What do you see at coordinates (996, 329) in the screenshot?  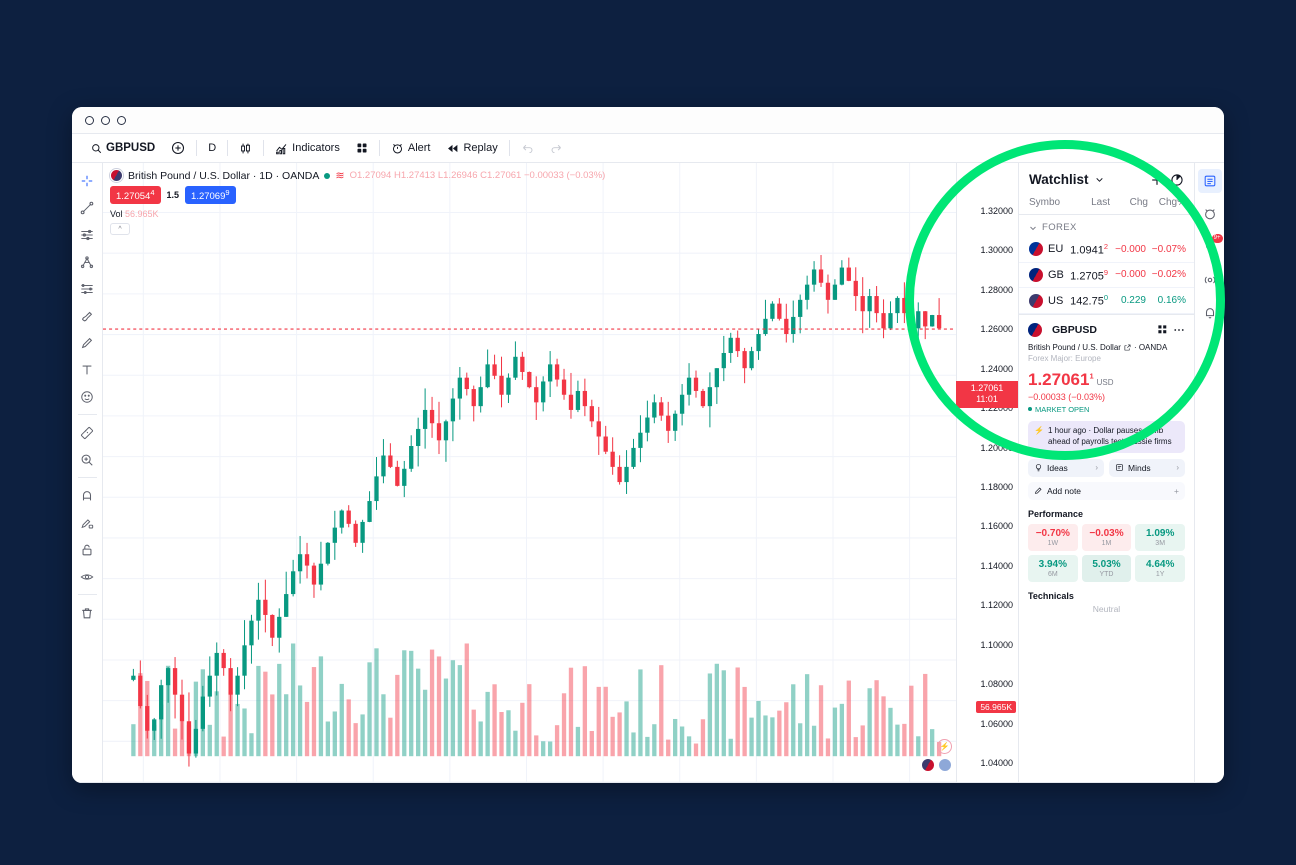 I see `price-label: 1.26000` at bounding box center [996, 329].